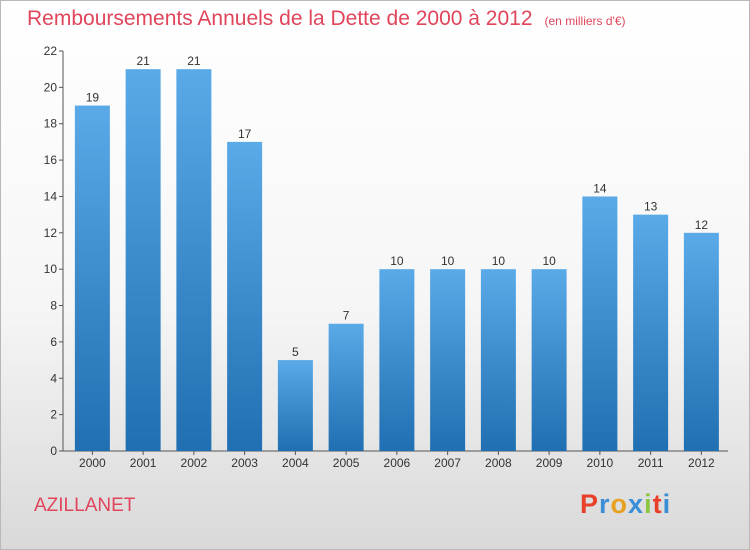  Describe the element at coordinates (295, 352) in the screenshot. I see `data-label: 5` at that location.